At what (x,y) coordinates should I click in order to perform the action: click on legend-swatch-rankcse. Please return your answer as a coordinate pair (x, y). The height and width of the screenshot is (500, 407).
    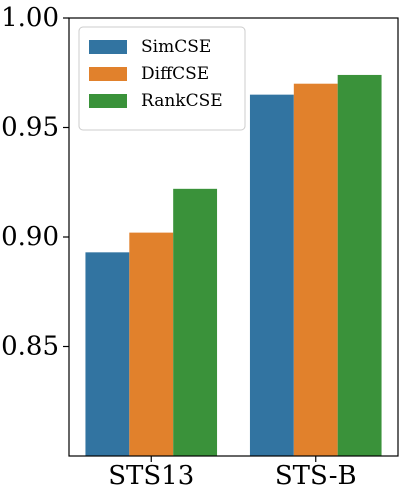
    Looking at the image, I should click on (108, 101).